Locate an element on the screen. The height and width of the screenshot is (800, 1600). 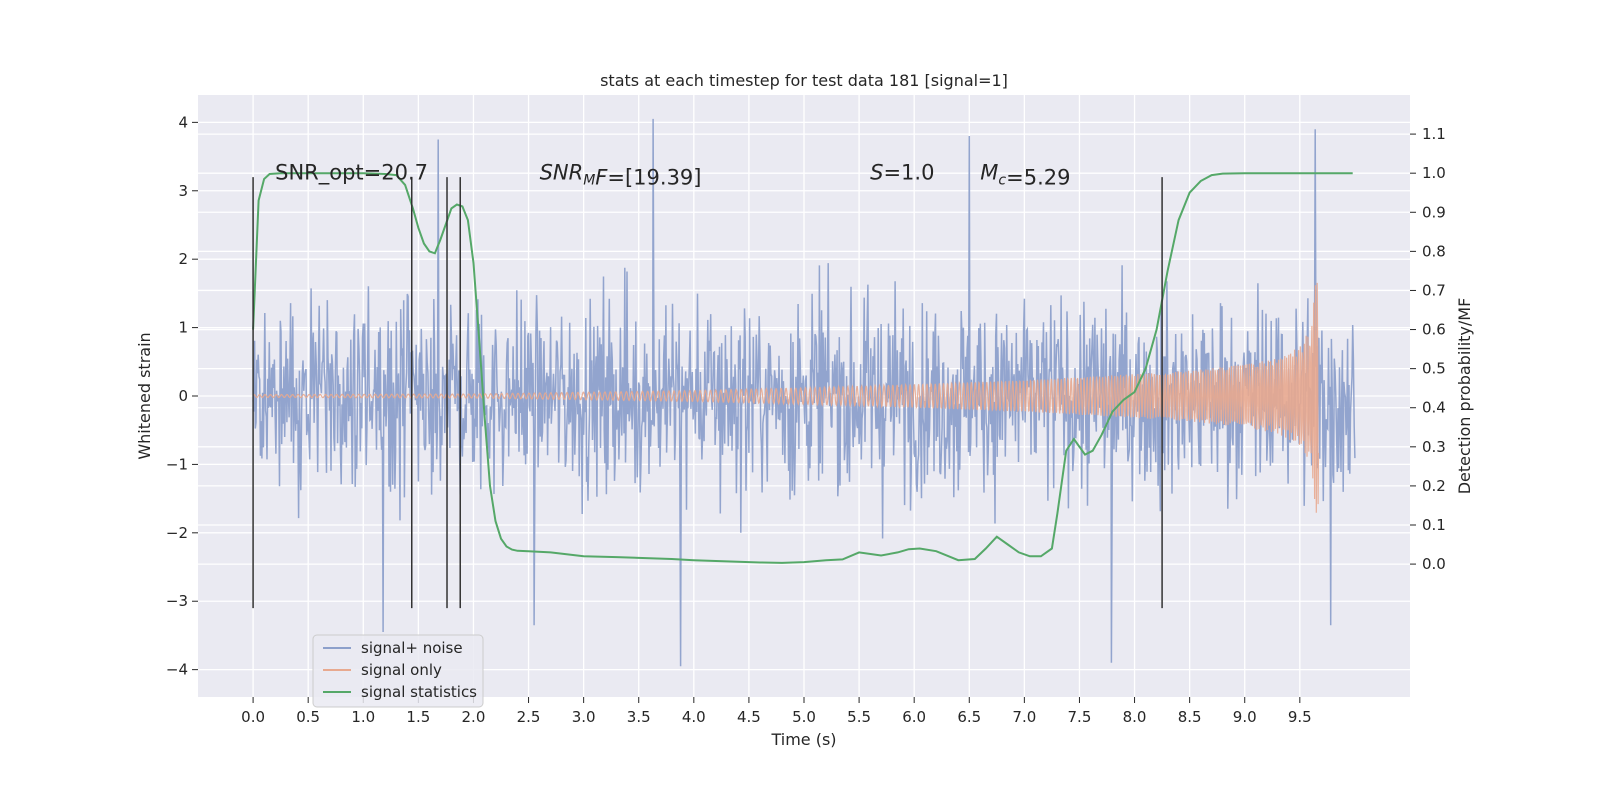
annotation-part: S is located at coordinates (876, 173).